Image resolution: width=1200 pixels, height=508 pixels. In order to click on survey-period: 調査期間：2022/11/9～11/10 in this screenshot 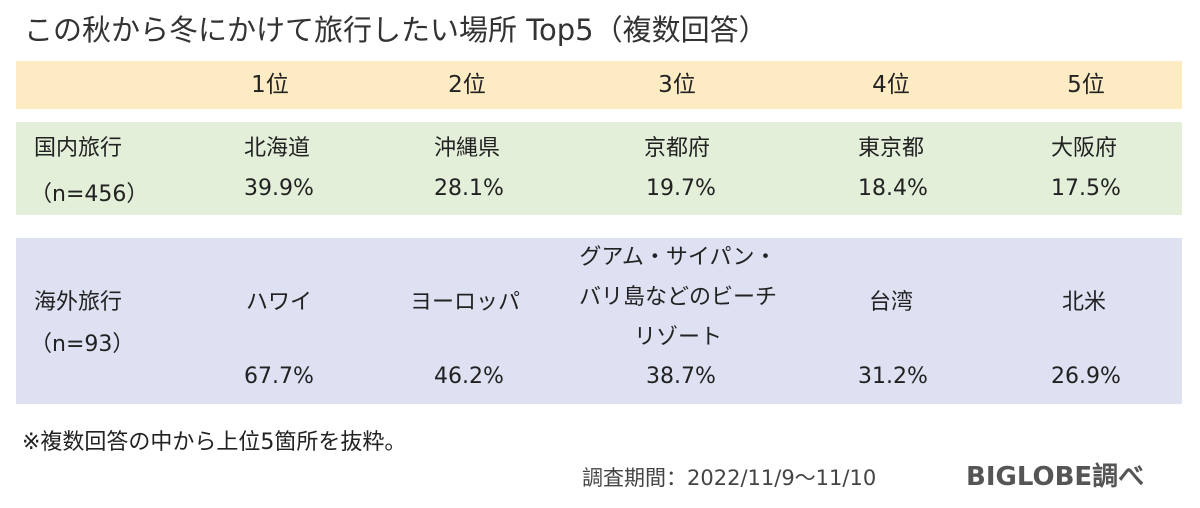, I will do `click(729, 478)`.